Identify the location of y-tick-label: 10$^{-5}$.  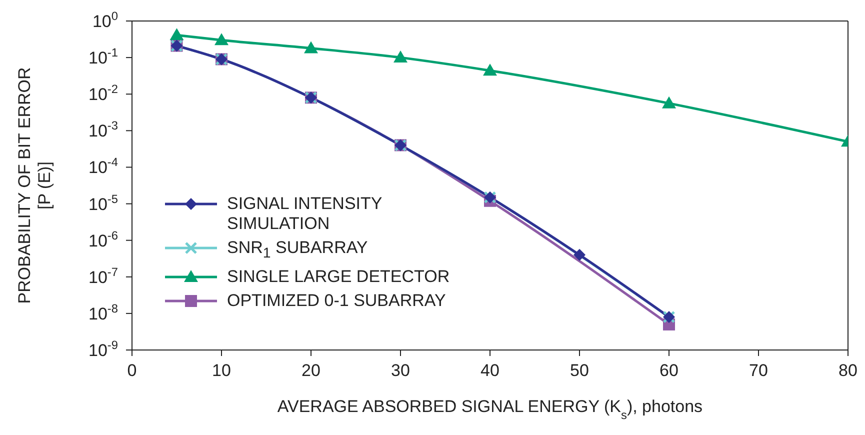
(103, 203).